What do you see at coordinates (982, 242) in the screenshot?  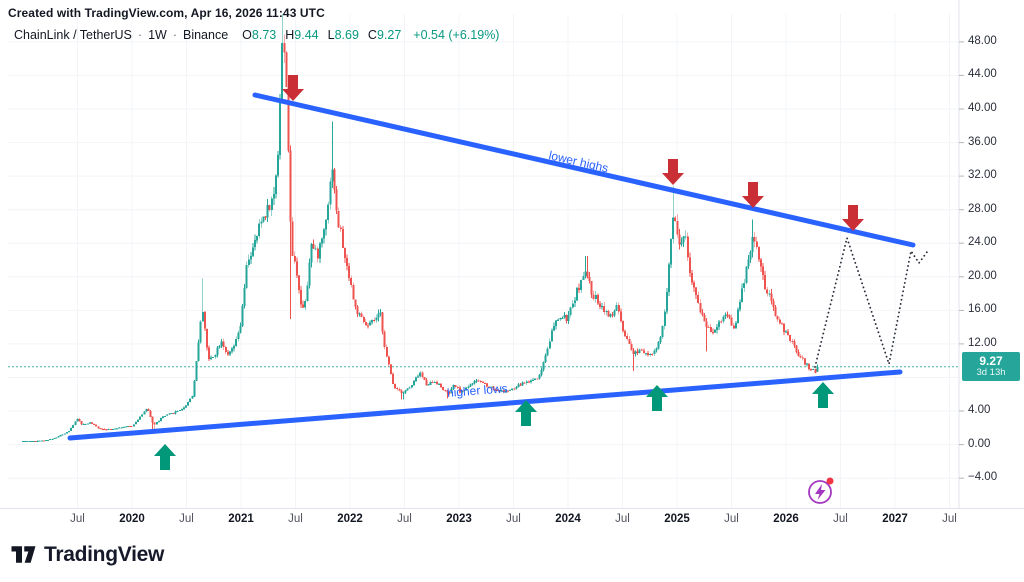 I see `price-axis-label: 24.00` at bounding box center [982, 242].